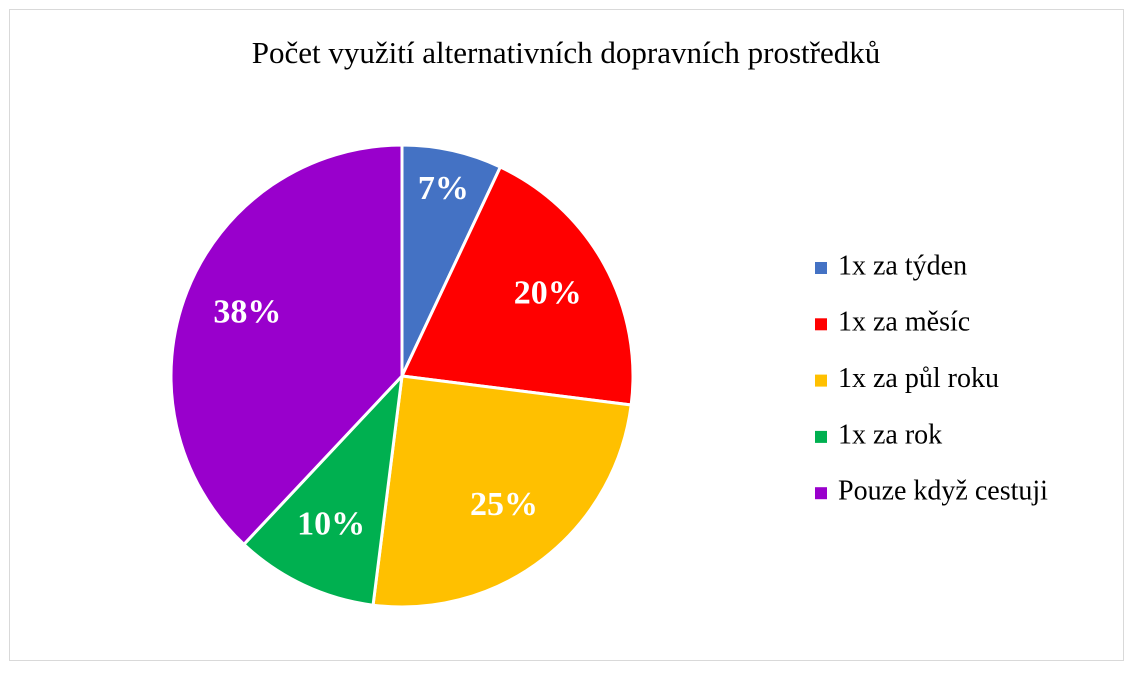 The image size is (1133, 675). I want to click on data-label: 20%, so click(548, 293).